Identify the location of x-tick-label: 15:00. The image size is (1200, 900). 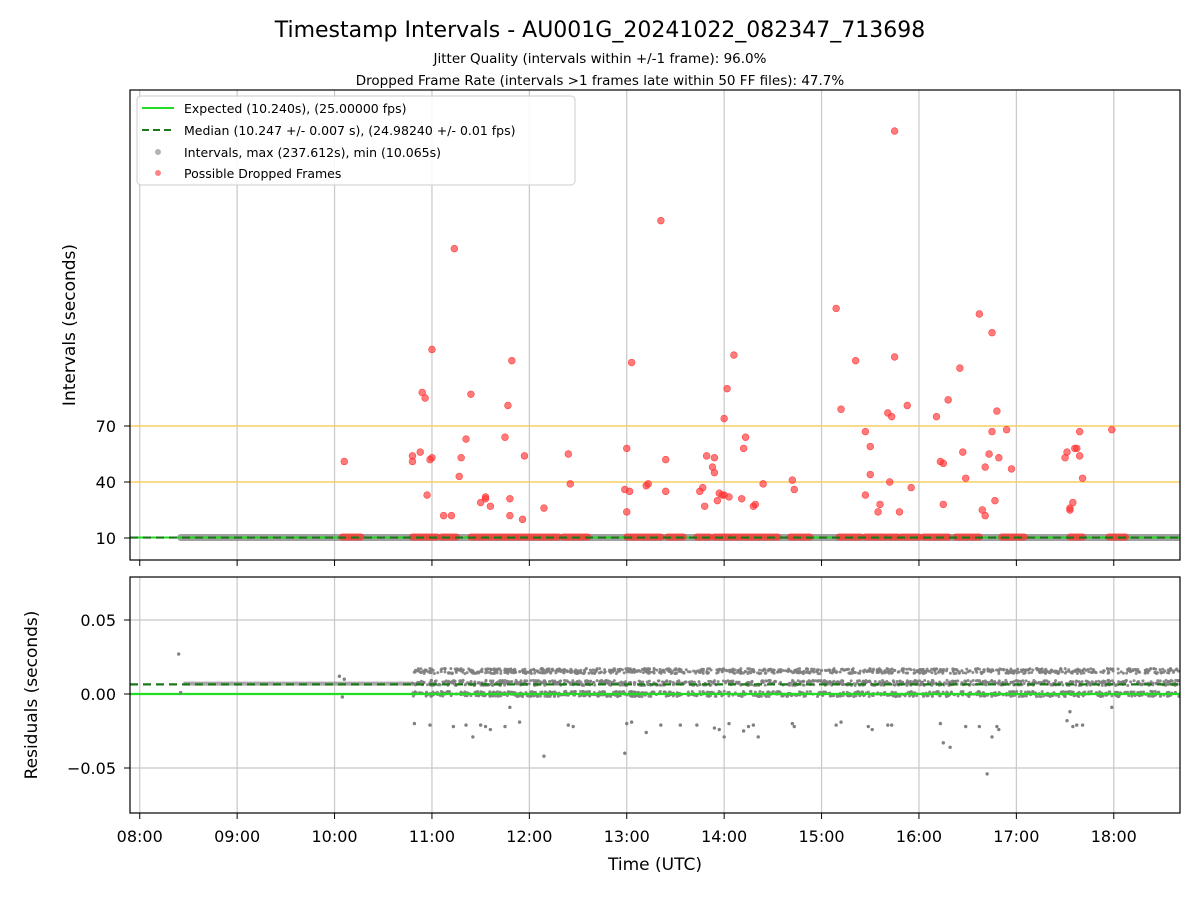
(822, 836).